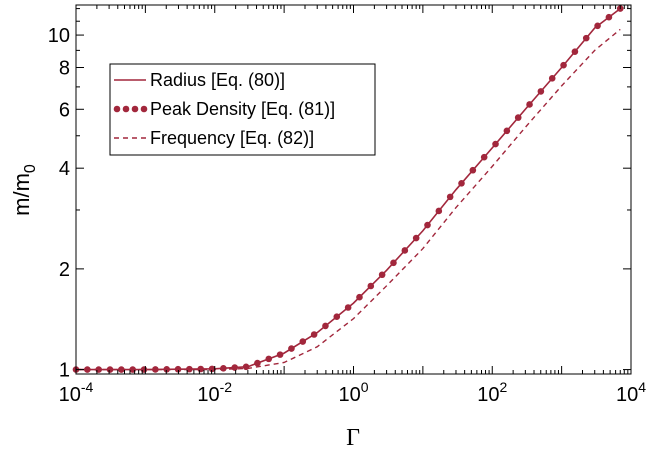 Image resolution: width=655 pixels, height=454 pixels. Describe the element at coordinates (64, 68) in the screenshot. I see `y-tick-label: 8` at that location.